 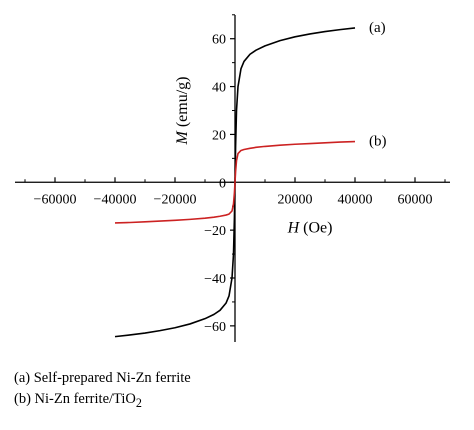 I want to click on y-axis-title: M (emu/g), so click(x=182, y=111).